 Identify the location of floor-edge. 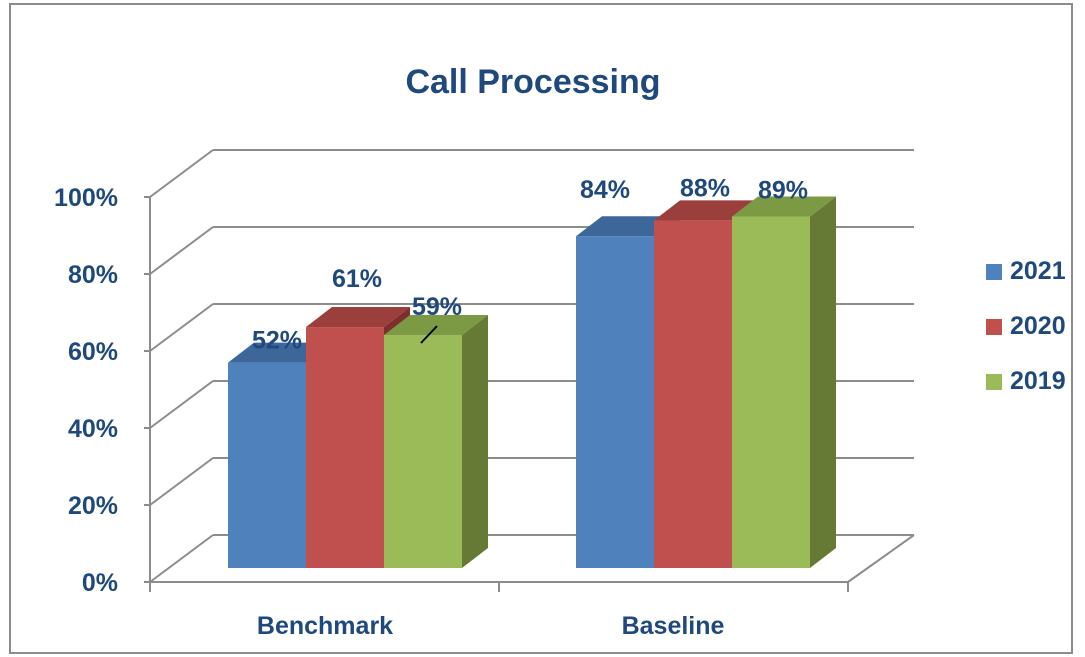
(881, 558).